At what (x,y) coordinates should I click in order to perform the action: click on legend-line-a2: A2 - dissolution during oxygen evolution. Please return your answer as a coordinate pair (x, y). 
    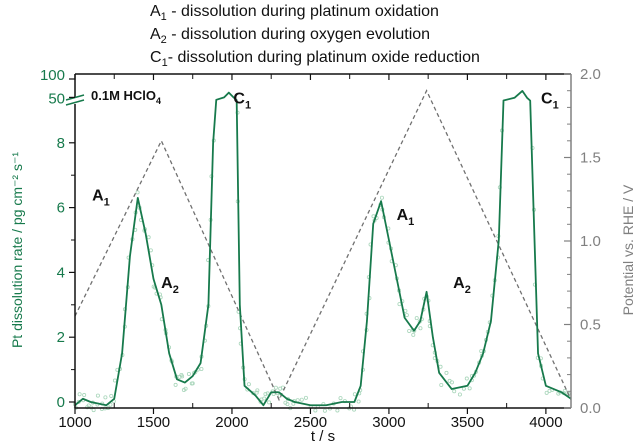
    Looking at the image, I should click on (290, 36).